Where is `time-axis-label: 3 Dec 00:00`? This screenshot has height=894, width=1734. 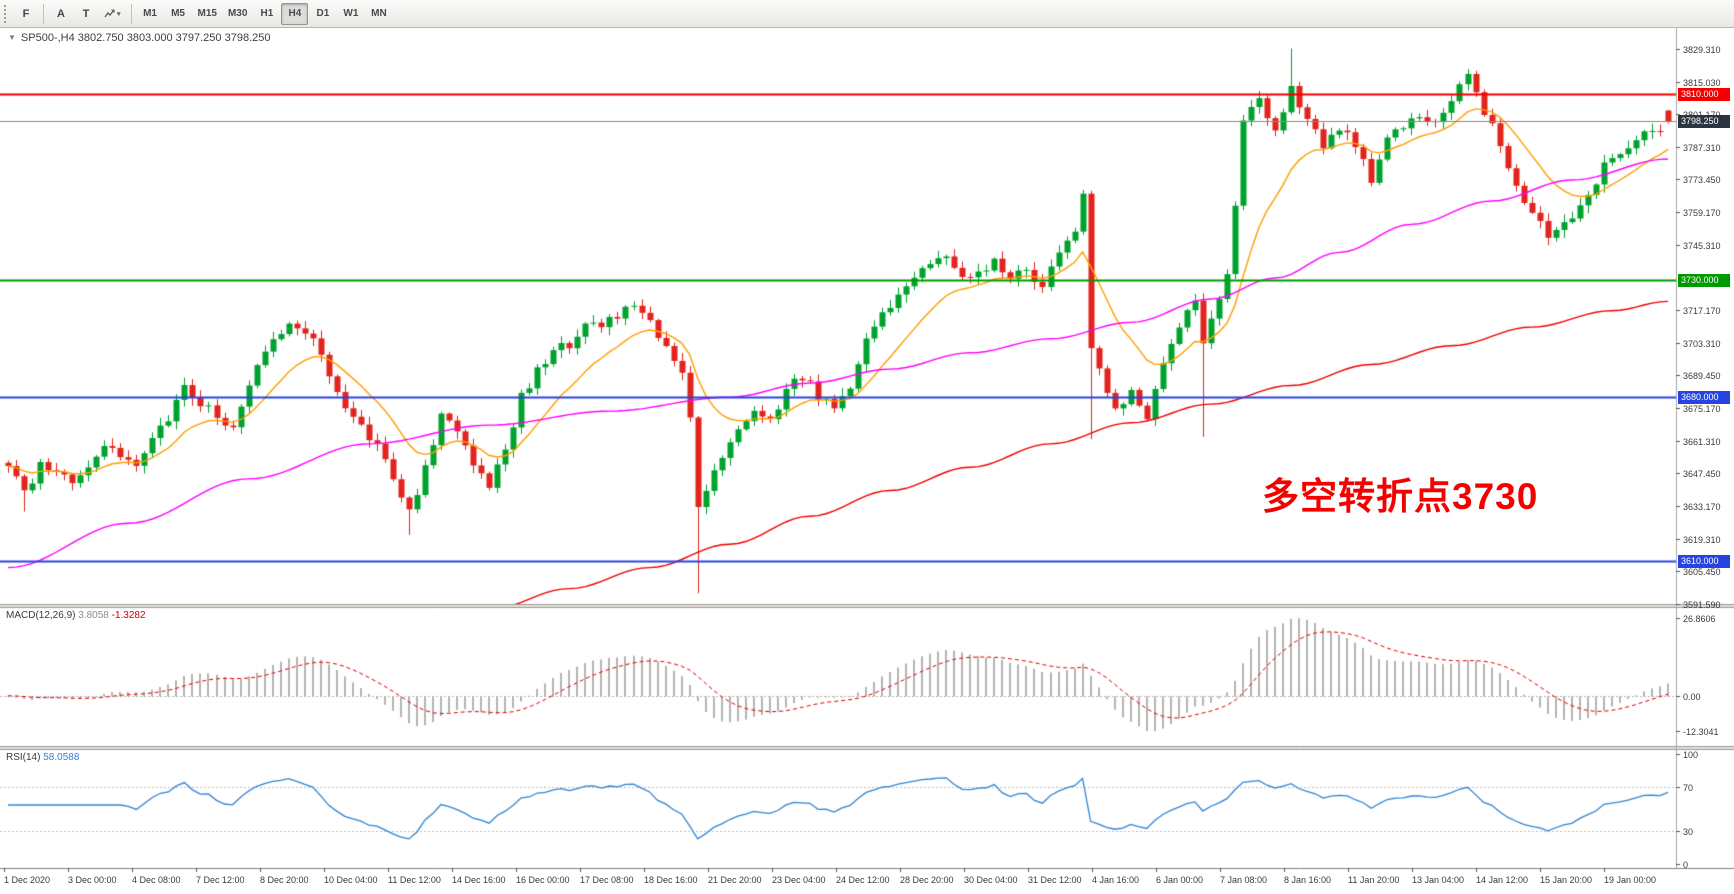
time-axis-label: 3 Dec 00:00 is located at coordinates (92, 880).